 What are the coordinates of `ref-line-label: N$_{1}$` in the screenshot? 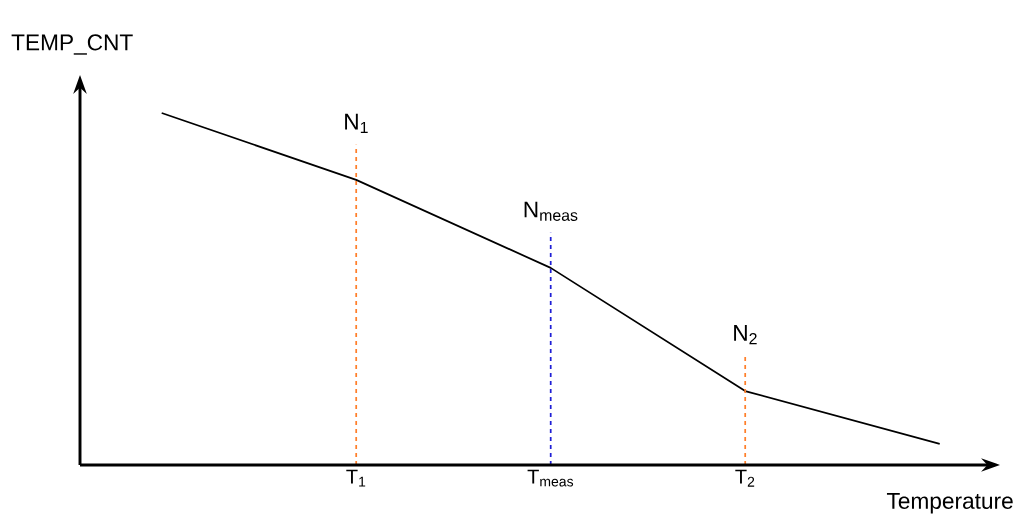 It's located at (356, 123).